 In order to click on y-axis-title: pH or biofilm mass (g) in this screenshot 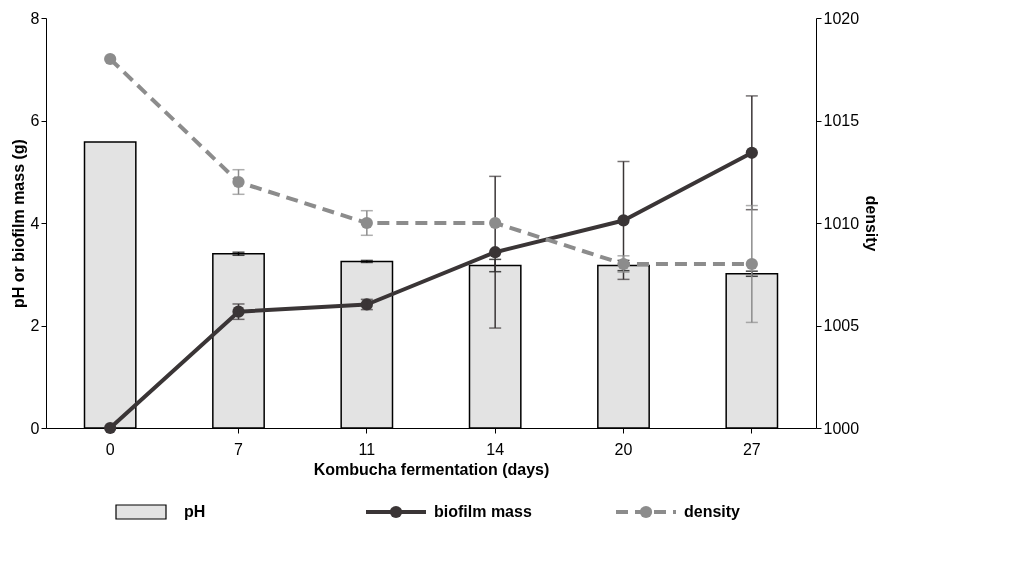, I will do `click(18, 223)`.